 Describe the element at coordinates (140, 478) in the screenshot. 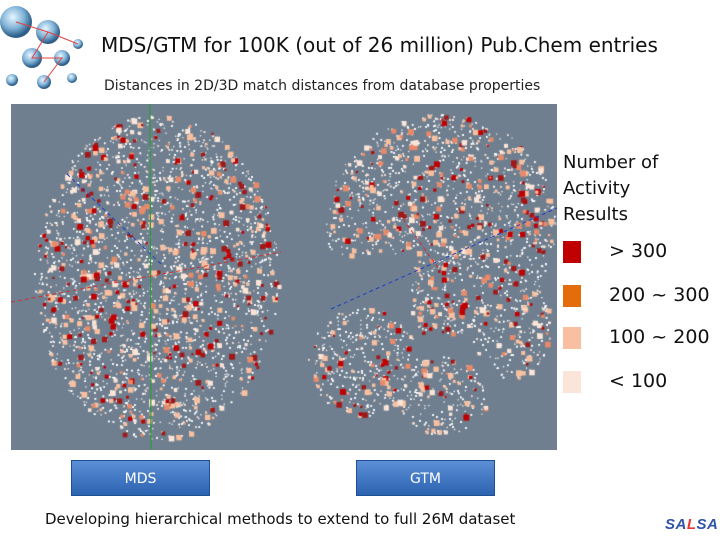

I see `mds-button: MDS` at that location.